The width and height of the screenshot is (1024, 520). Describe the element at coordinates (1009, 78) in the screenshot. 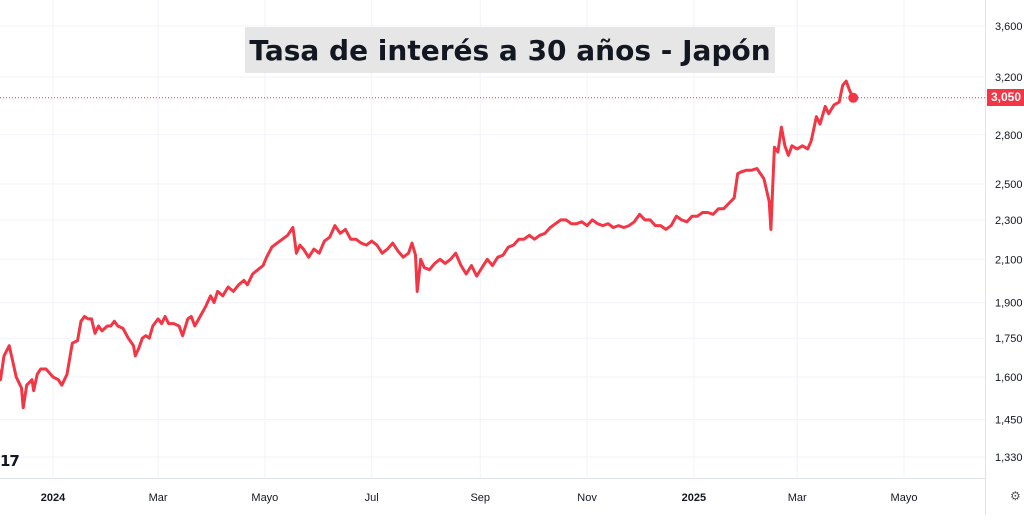

I see `y-tick-label: 3,200` at that location.